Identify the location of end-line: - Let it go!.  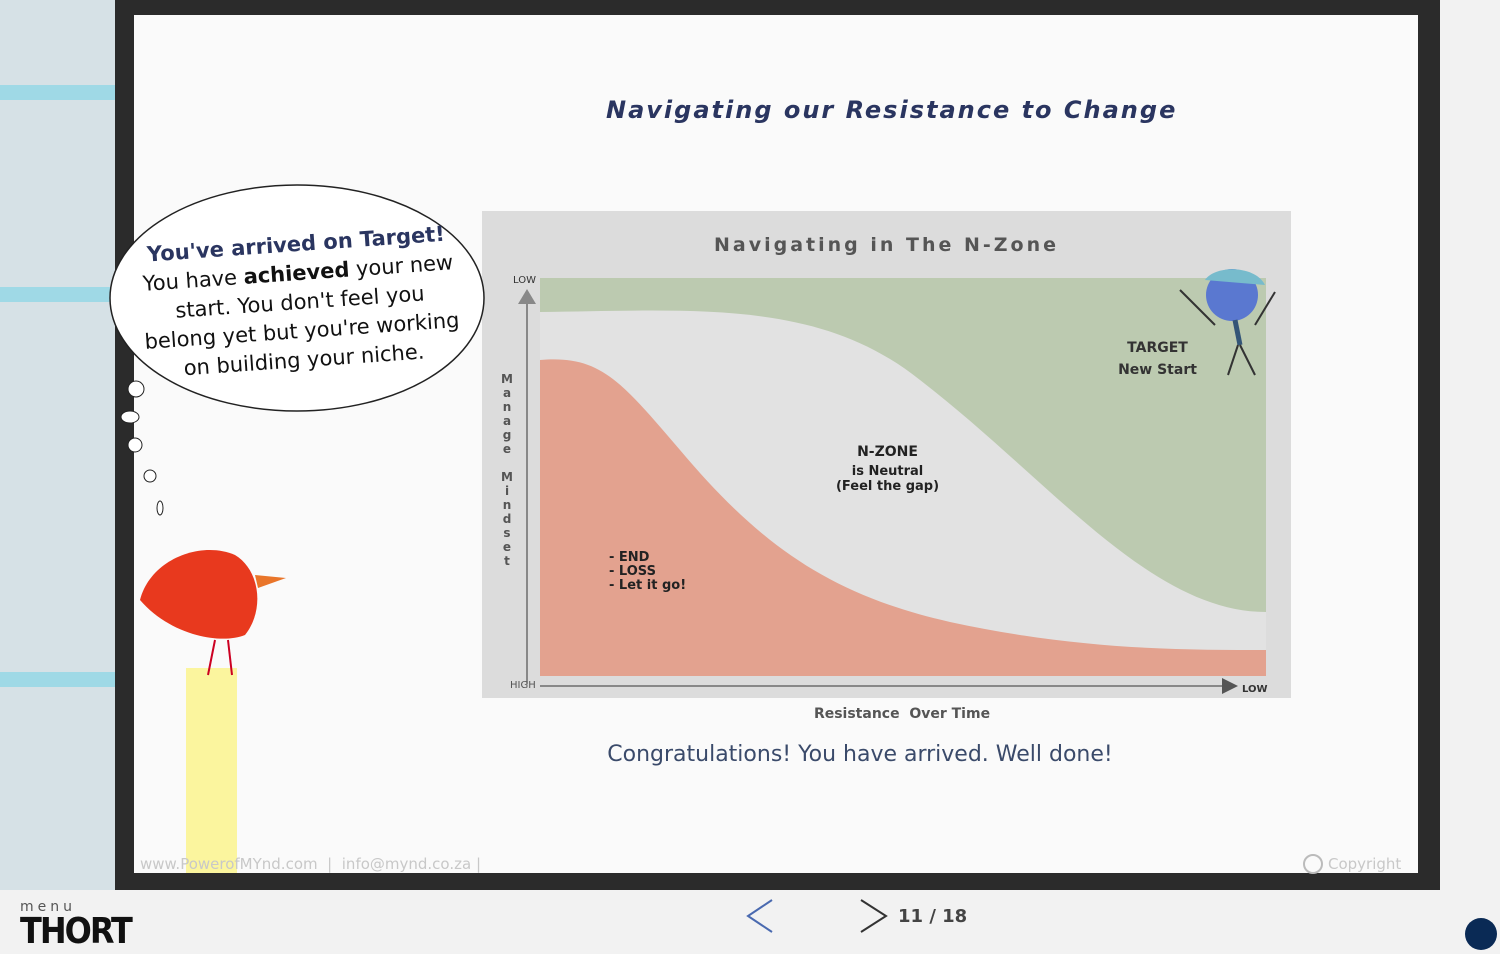
(648, 585).